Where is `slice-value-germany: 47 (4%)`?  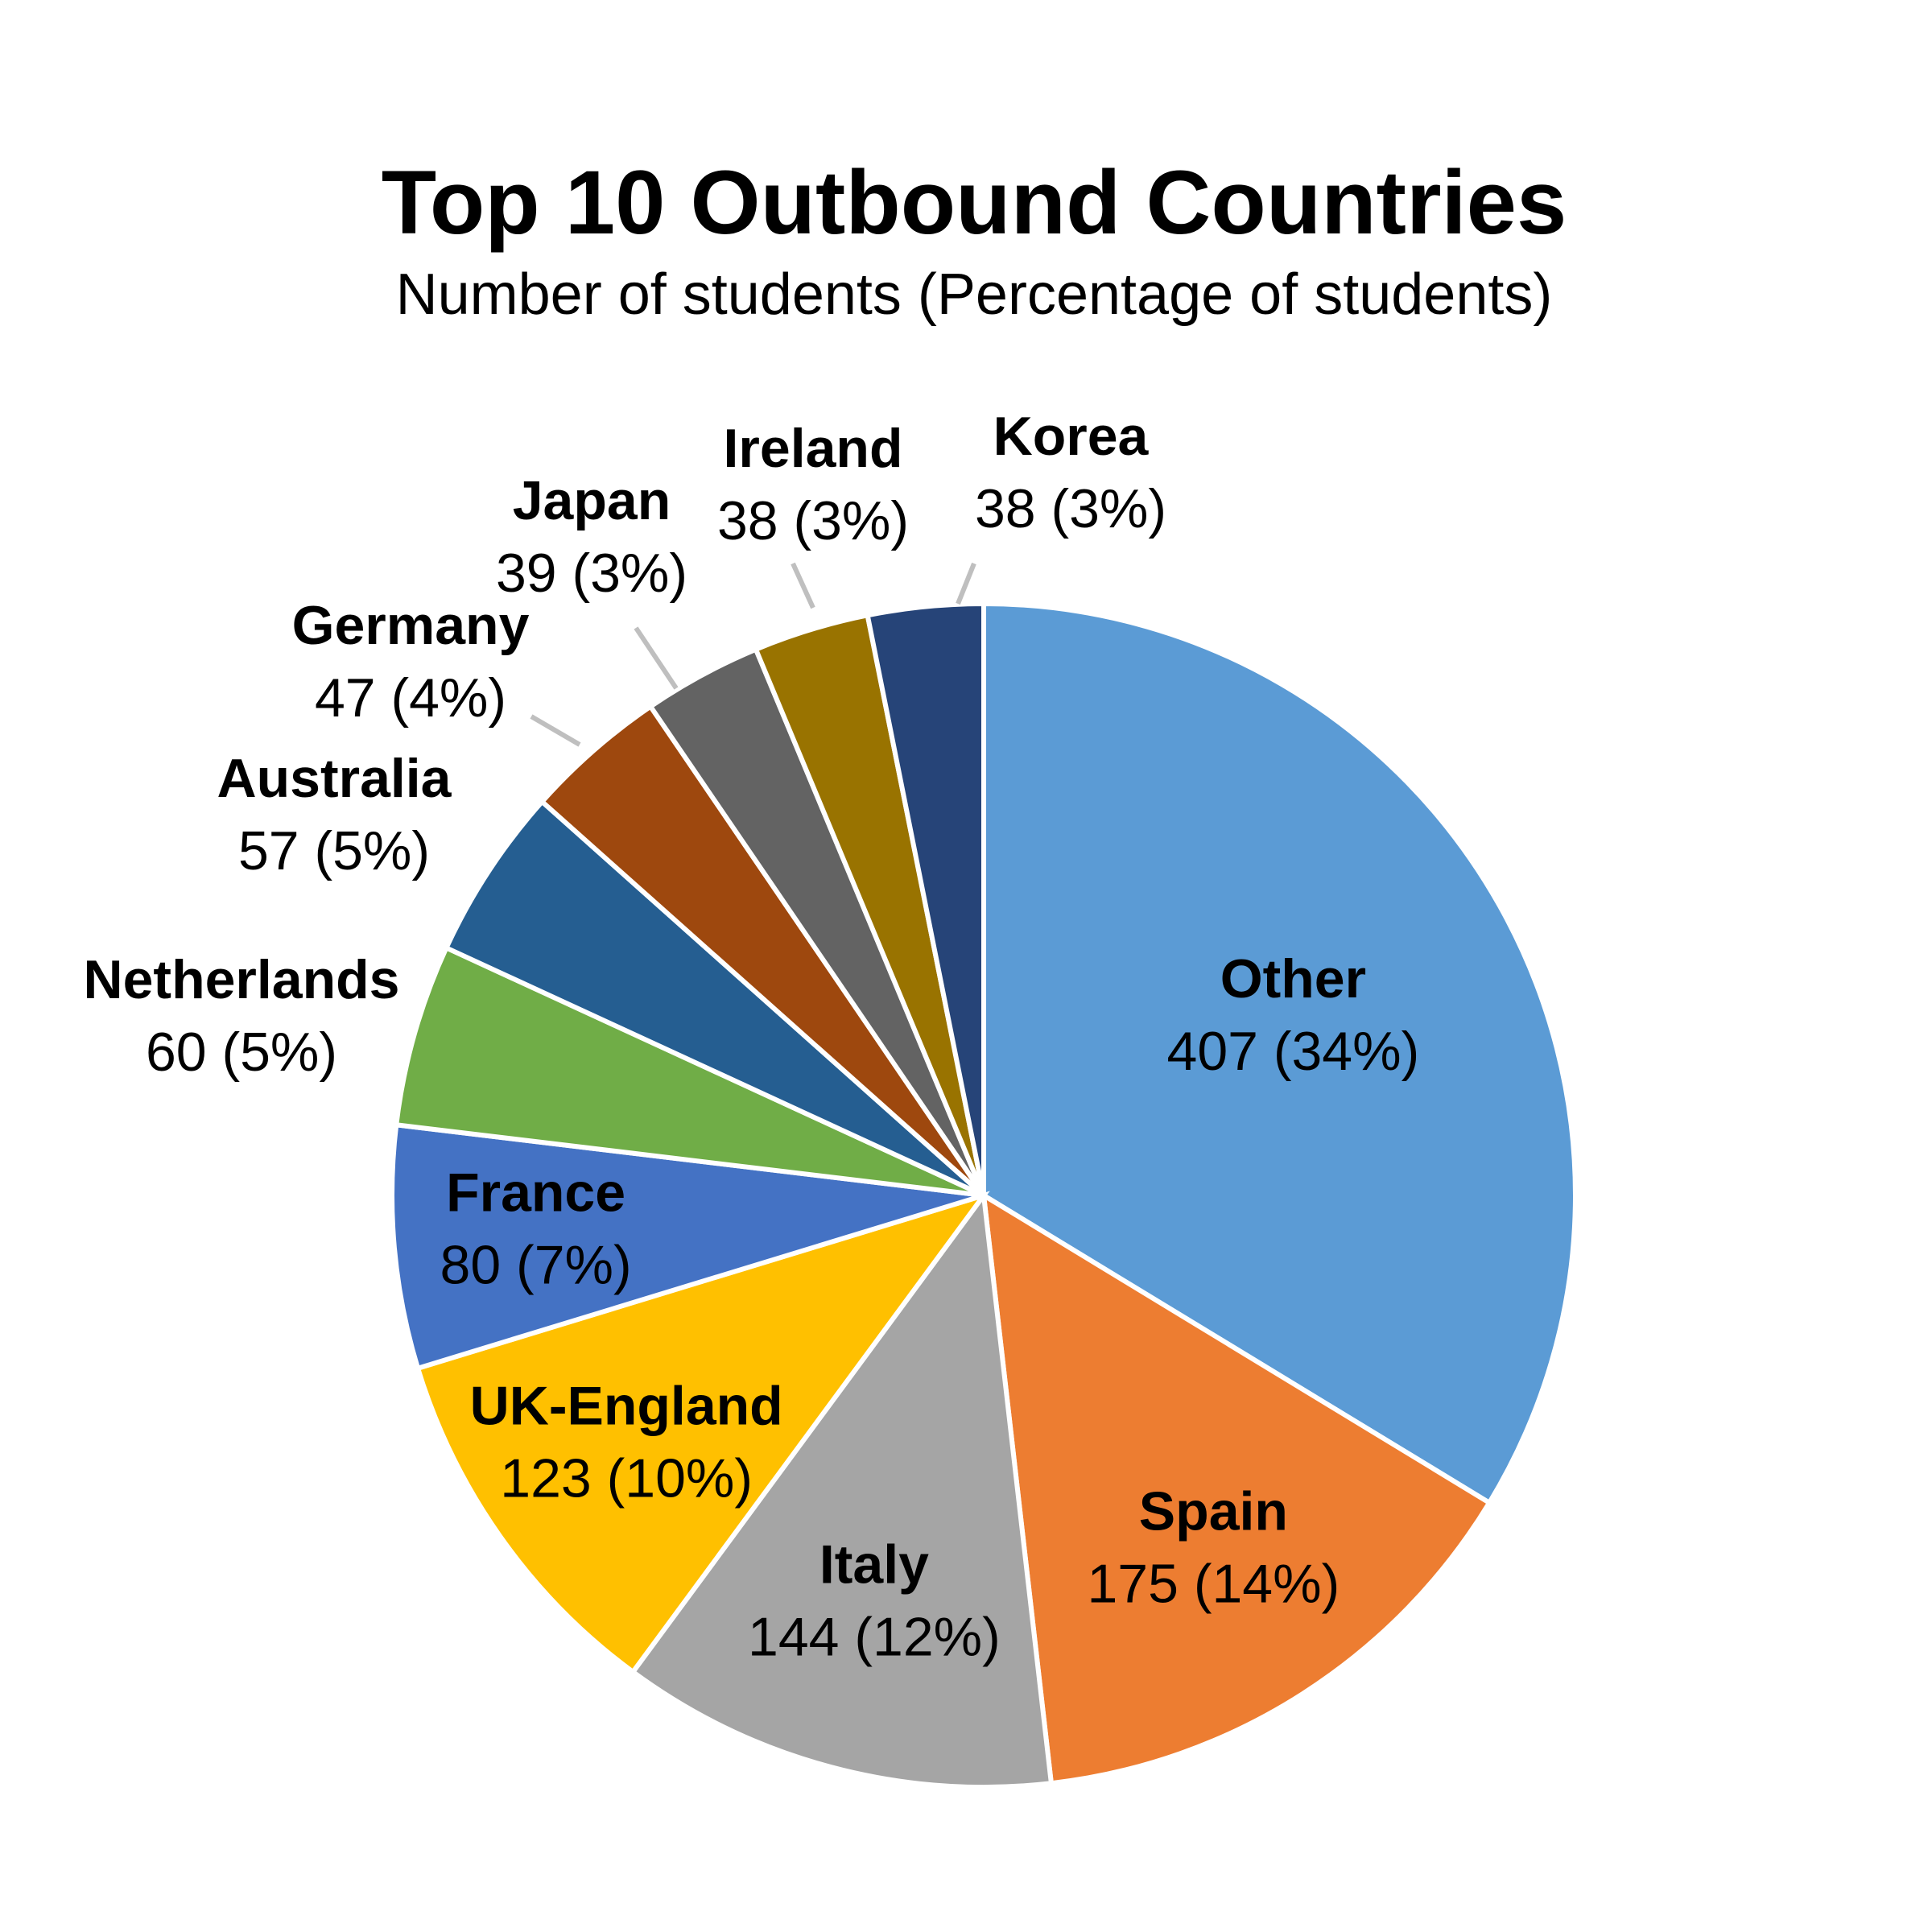
slice-value-germany: 47 (4%) is located at coordinates (410, 698).